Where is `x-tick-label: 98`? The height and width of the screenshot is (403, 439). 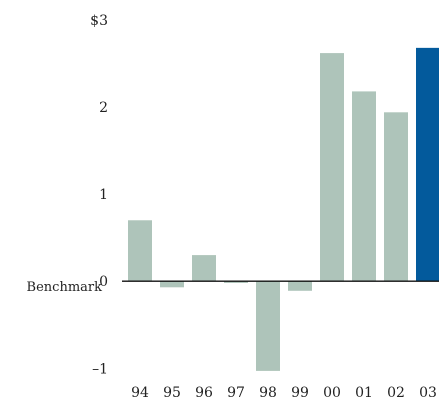 x-tick-label: 98 is located at coordinates (268, 393).